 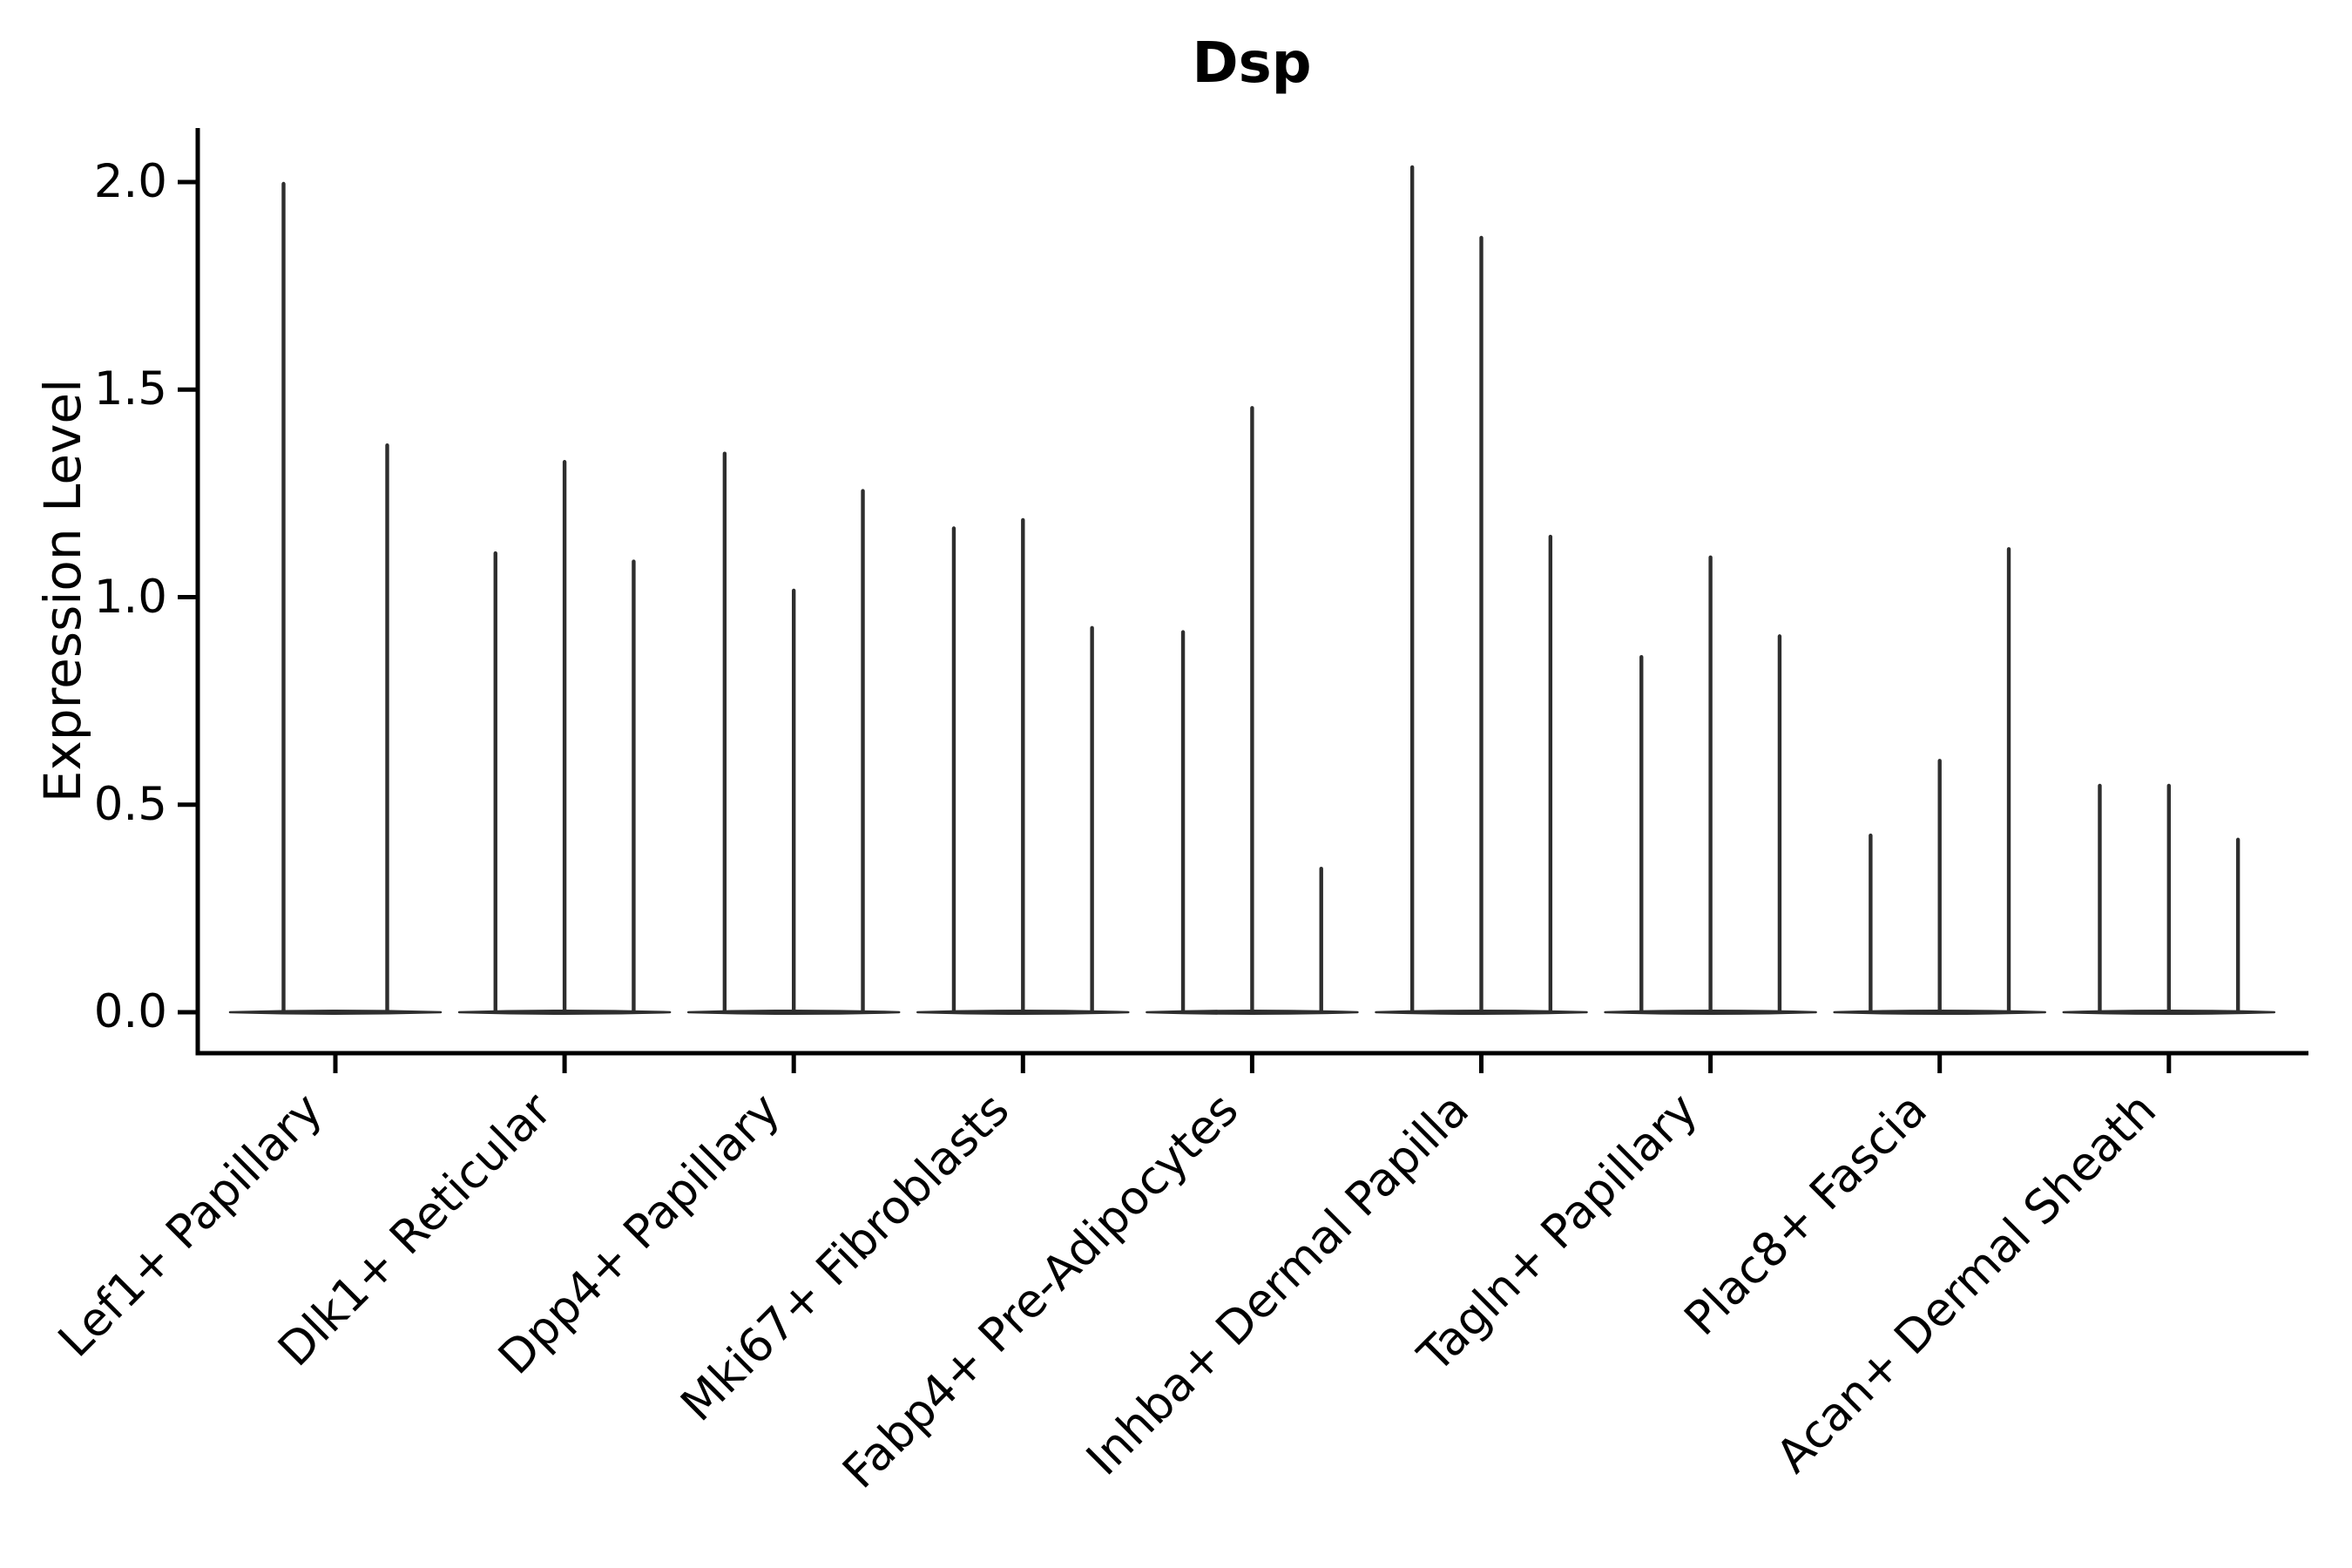 What do you see at coordinates (130, 805) in the screenshot?
I see `y-tick-label: 0.5` at bounding box center [130, 805].